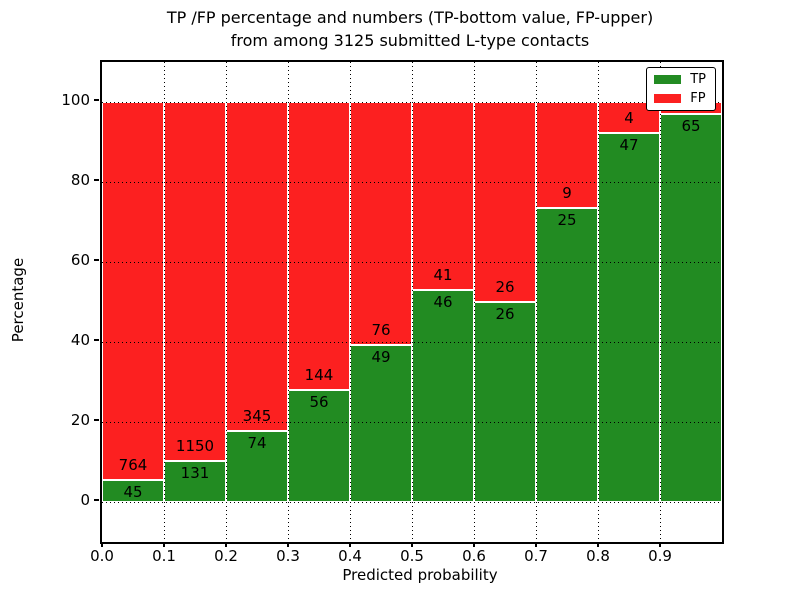 This screenshot has width=800, height=600. I want to click on tp-count-label: 47, so click(629, 145).